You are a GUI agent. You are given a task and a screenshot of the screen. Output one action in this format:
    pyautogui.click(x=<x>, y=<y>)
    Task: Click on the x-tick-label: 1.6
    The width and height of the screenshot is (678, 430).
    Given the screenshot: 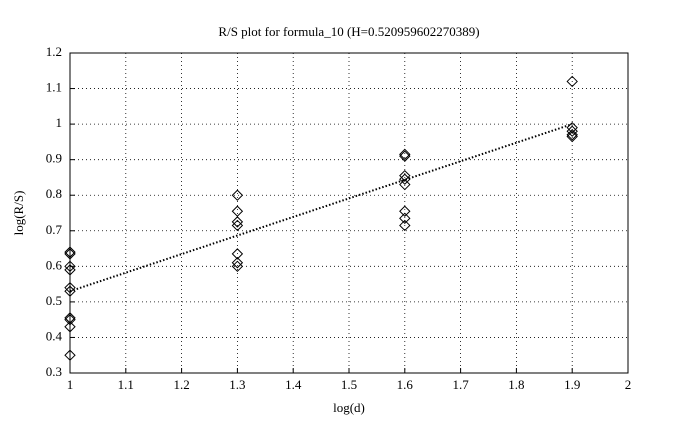 What is the action you would take?
    pyautogui.click(x=405, y=384)
    